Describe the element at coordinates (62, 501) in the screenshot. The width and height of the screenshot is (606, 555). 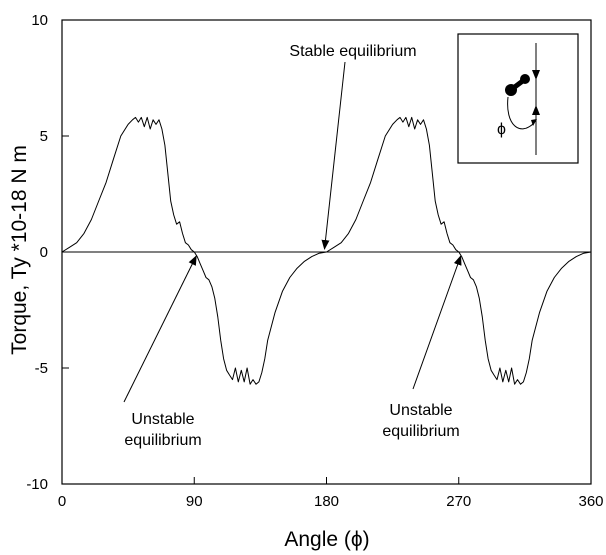
I see `x-tick-label: 0` at that location.